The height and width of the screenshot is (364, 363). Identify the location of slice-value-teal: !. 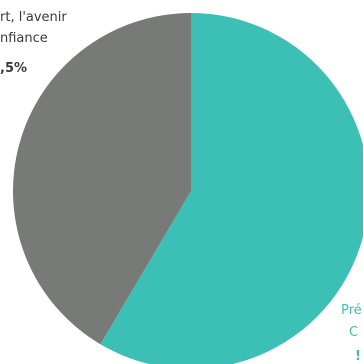
(358, 356).